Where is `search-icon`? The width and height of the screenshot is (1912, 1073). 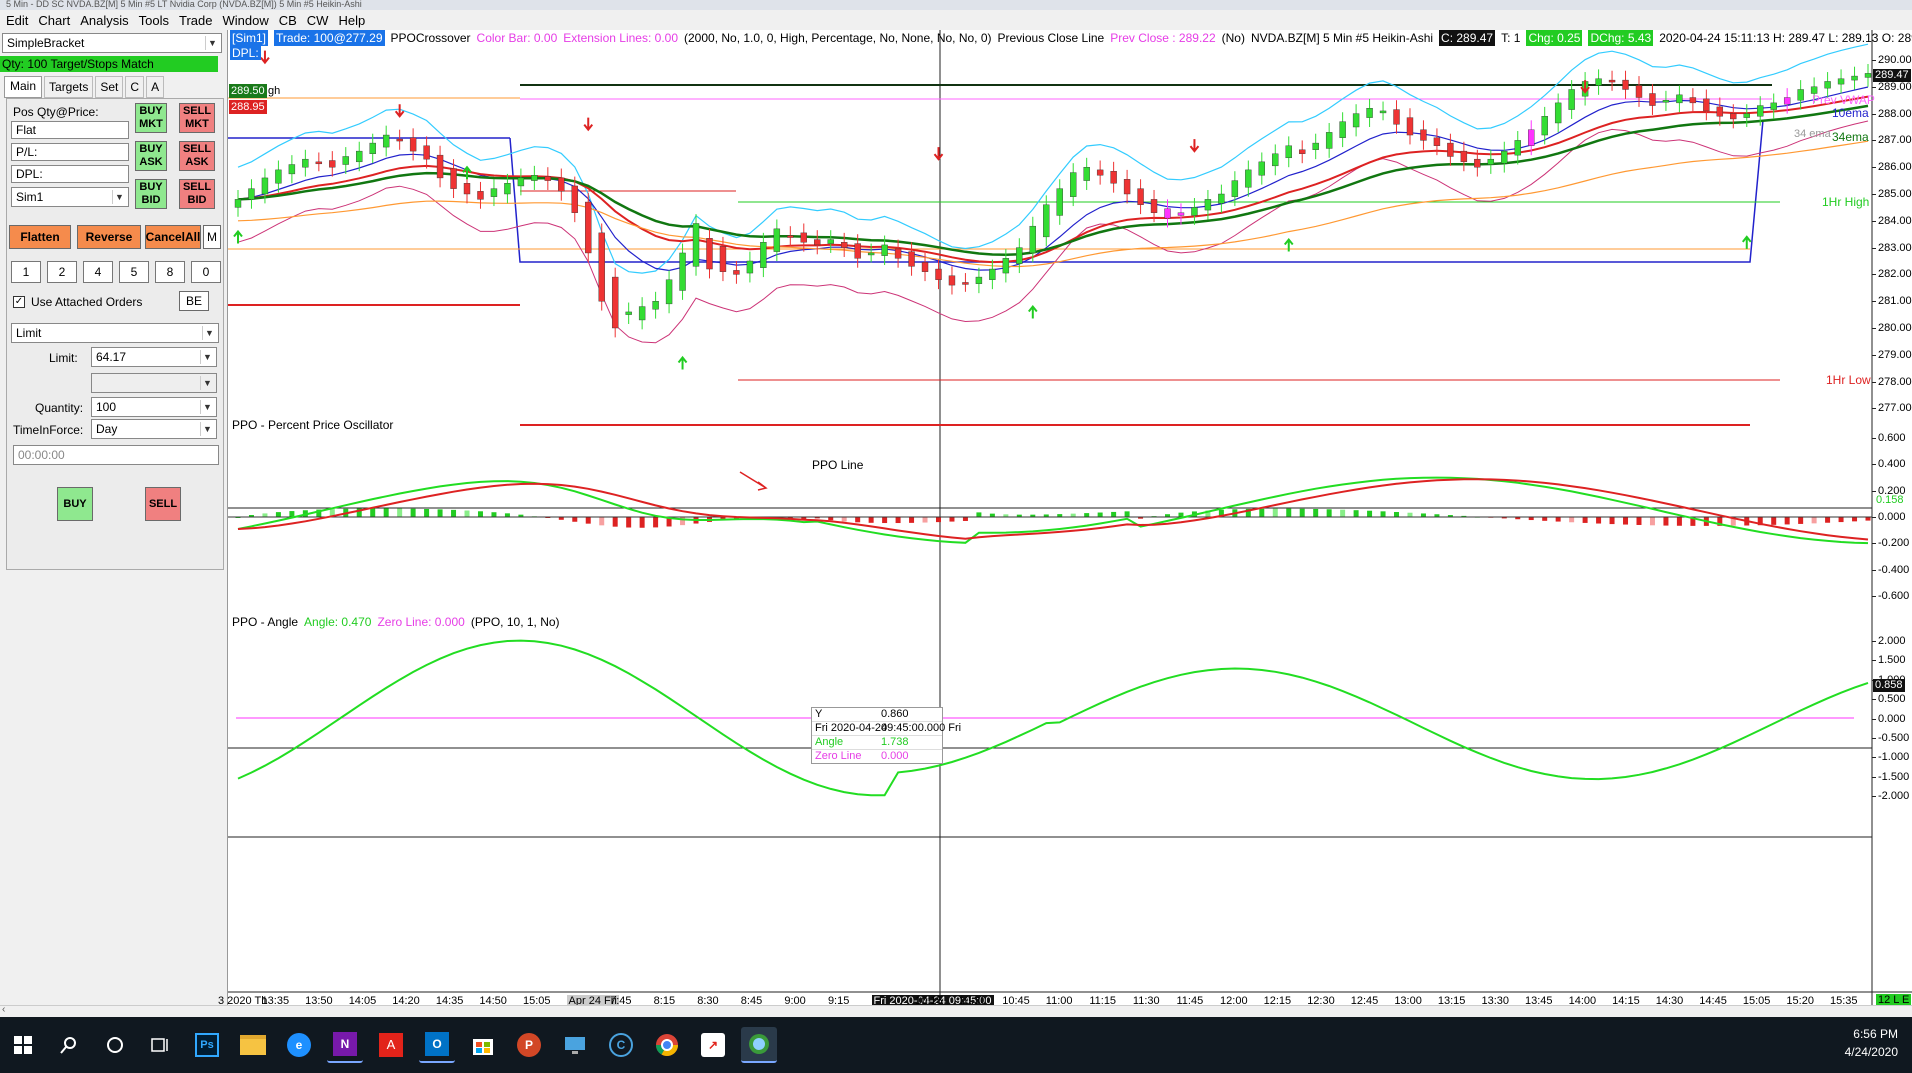
search-icon is located at coordinates (69, 1045).